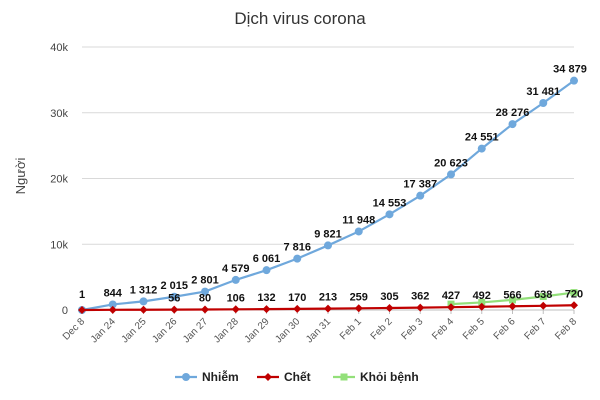 The image size is (600, 400). Describe the element at coordinates (59, 48) in the screenshot. I see `y-tick-label: 40k` at that location.